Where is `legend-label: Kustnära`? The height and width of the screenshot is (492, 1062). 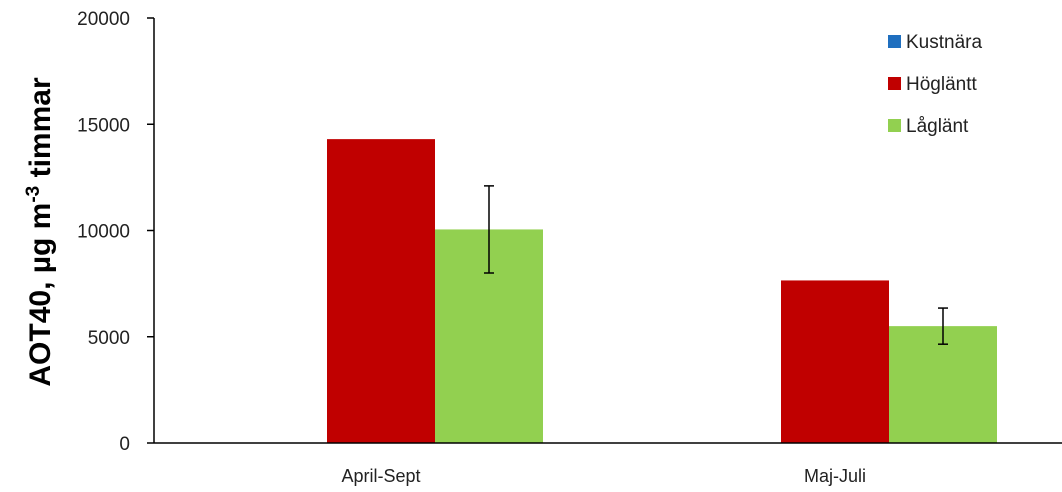
legend-label: Kustnära is located at coordinates (944, 42).